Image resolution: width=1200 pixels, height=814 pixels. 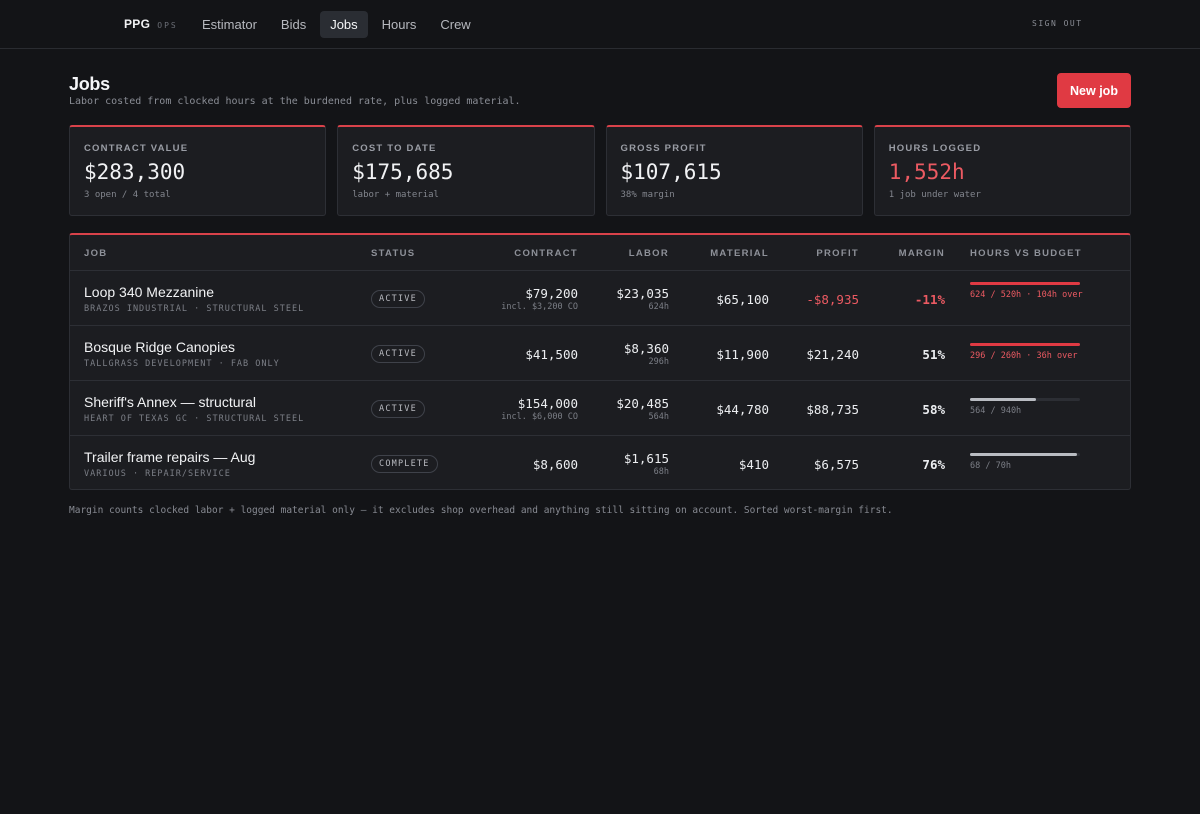 I want to click on column-header-margin: MARGIN, so click(x=921, y=253).